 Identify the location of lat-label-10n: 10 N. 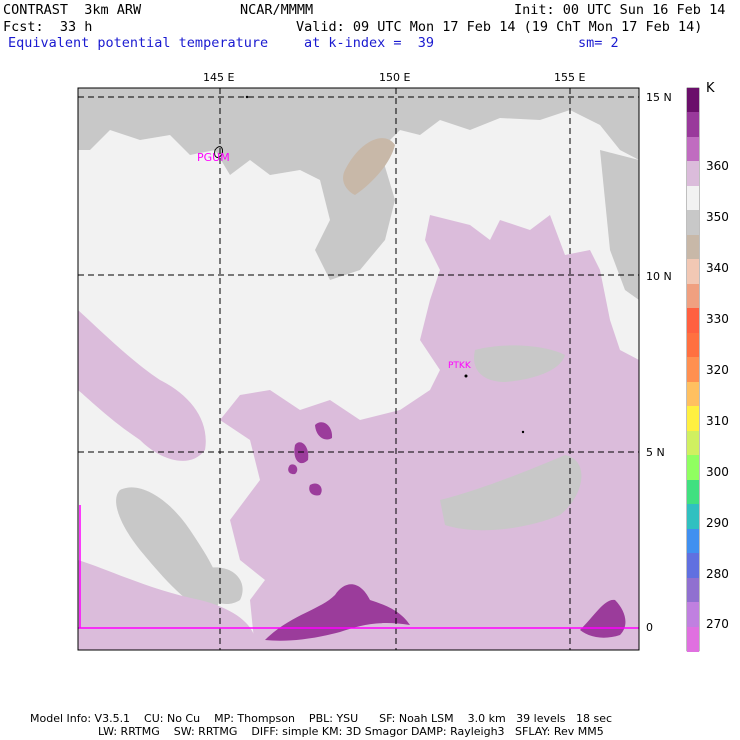
(659, 276).